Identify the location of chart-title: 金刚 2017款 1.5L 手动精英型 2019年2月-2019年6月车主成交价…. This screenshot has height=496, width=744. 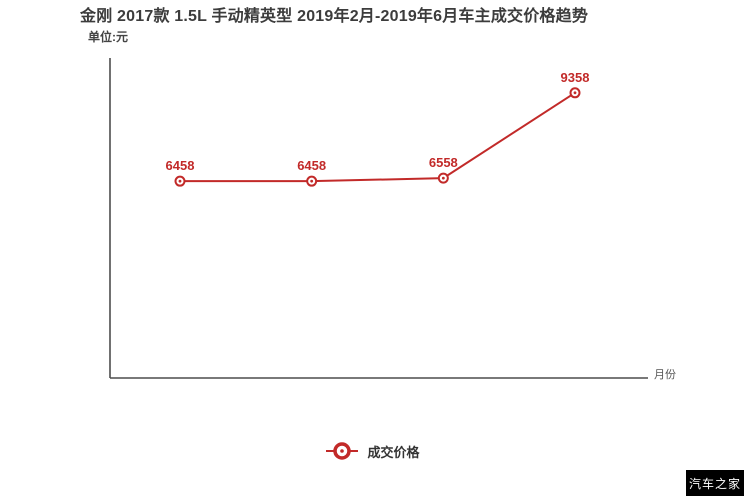
(334, 16).